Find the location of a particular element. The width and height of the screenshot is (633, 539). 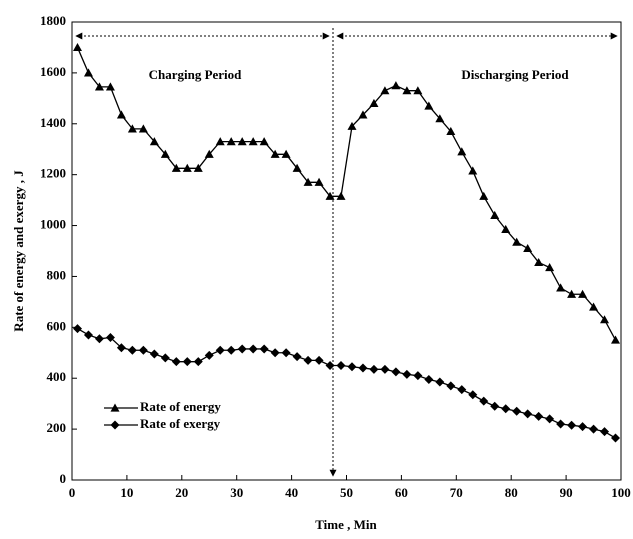

annotation: Charging Period is located at coordinates (196, 74).